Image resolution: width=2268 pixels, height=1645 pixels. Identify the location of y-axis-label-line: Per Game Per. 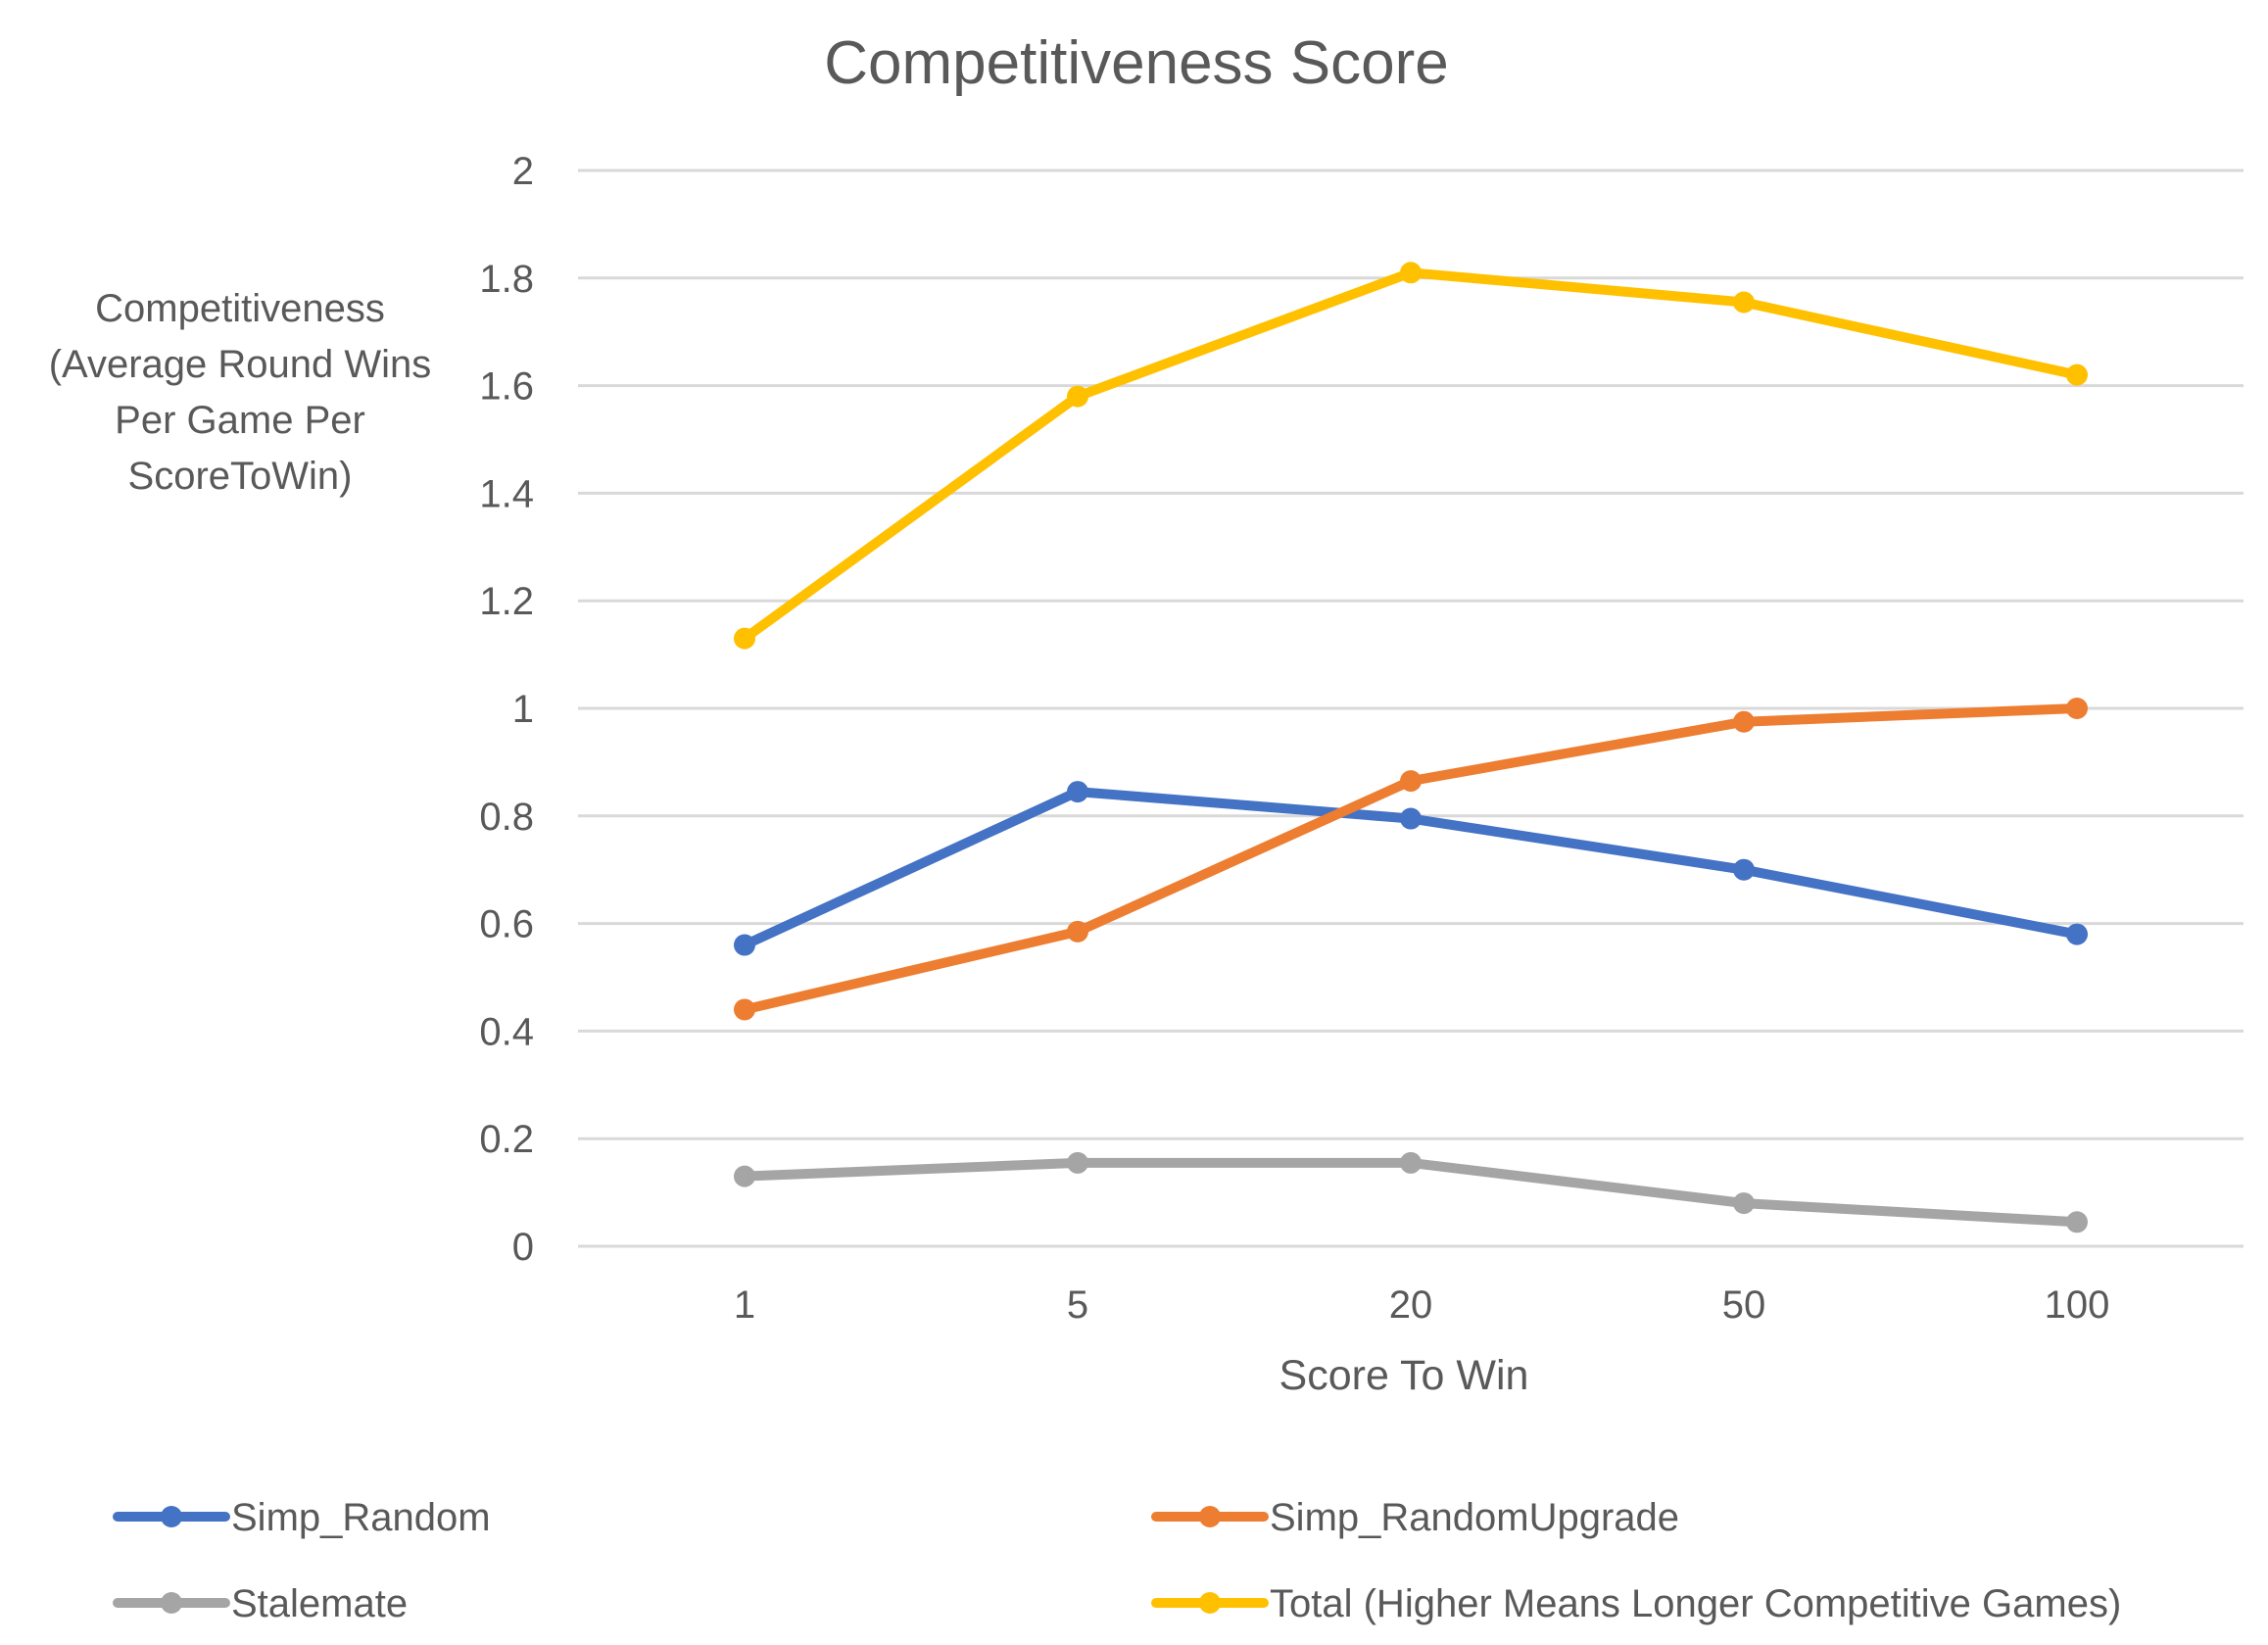
(240, 420).